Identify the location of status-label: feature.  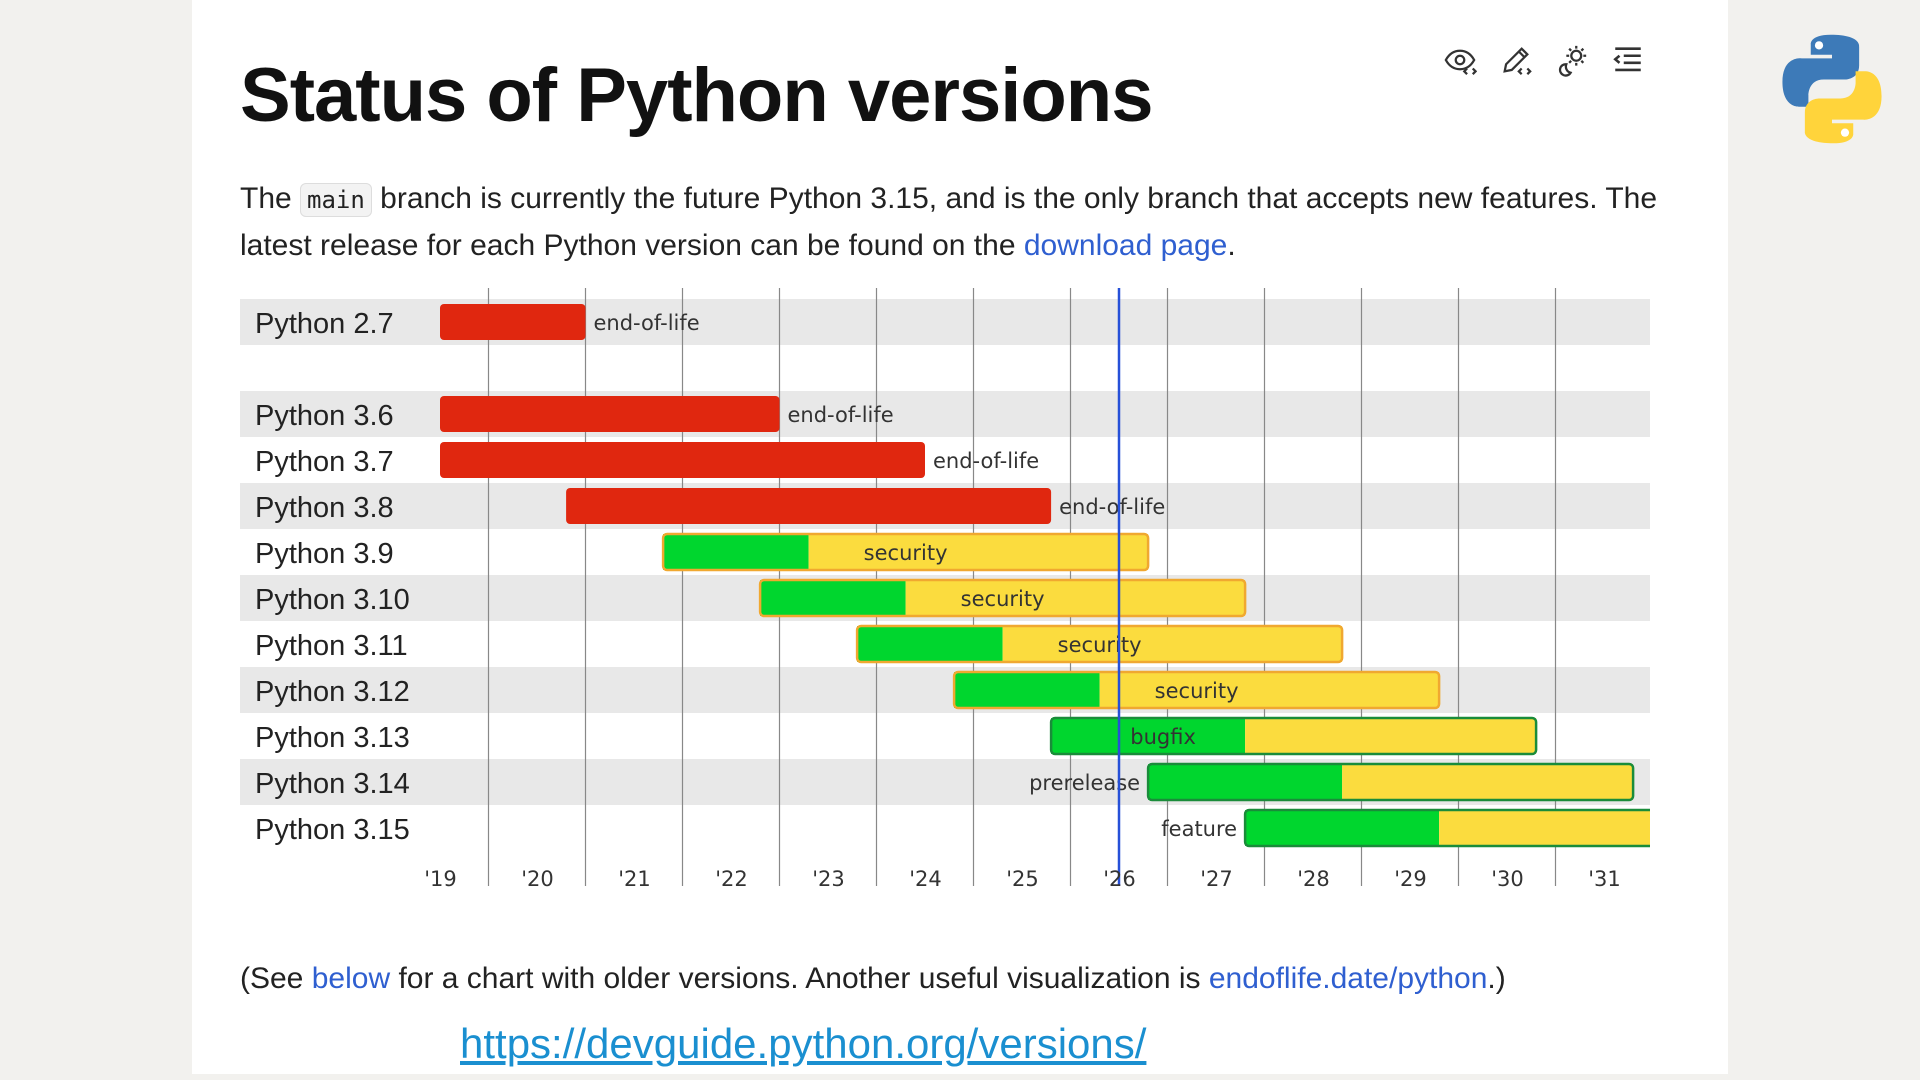
(1199, 829).